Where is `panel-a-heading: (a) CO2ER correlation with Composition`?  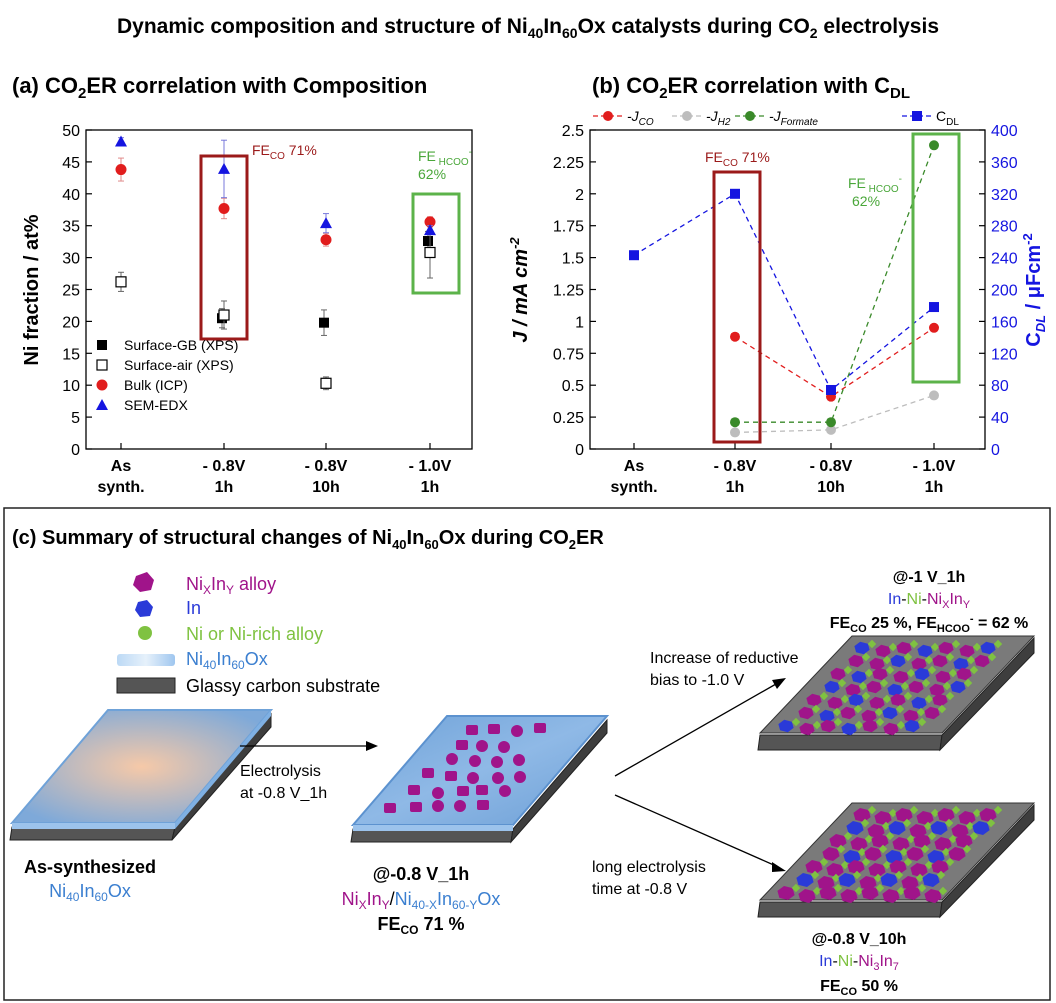
panel-a-heading: (a) CO2ER correlation with Composition is located at coordinates (219, 87).